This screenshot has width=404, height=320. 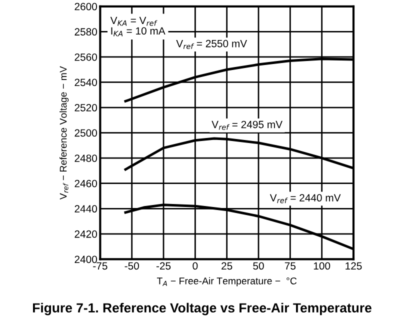 What do you see at coordinates (202, 309) in the screenshot?
I see `text: Figure 7-1. Reference Voltage vs Free-Air Temperature` at bounding box center [202, 309].